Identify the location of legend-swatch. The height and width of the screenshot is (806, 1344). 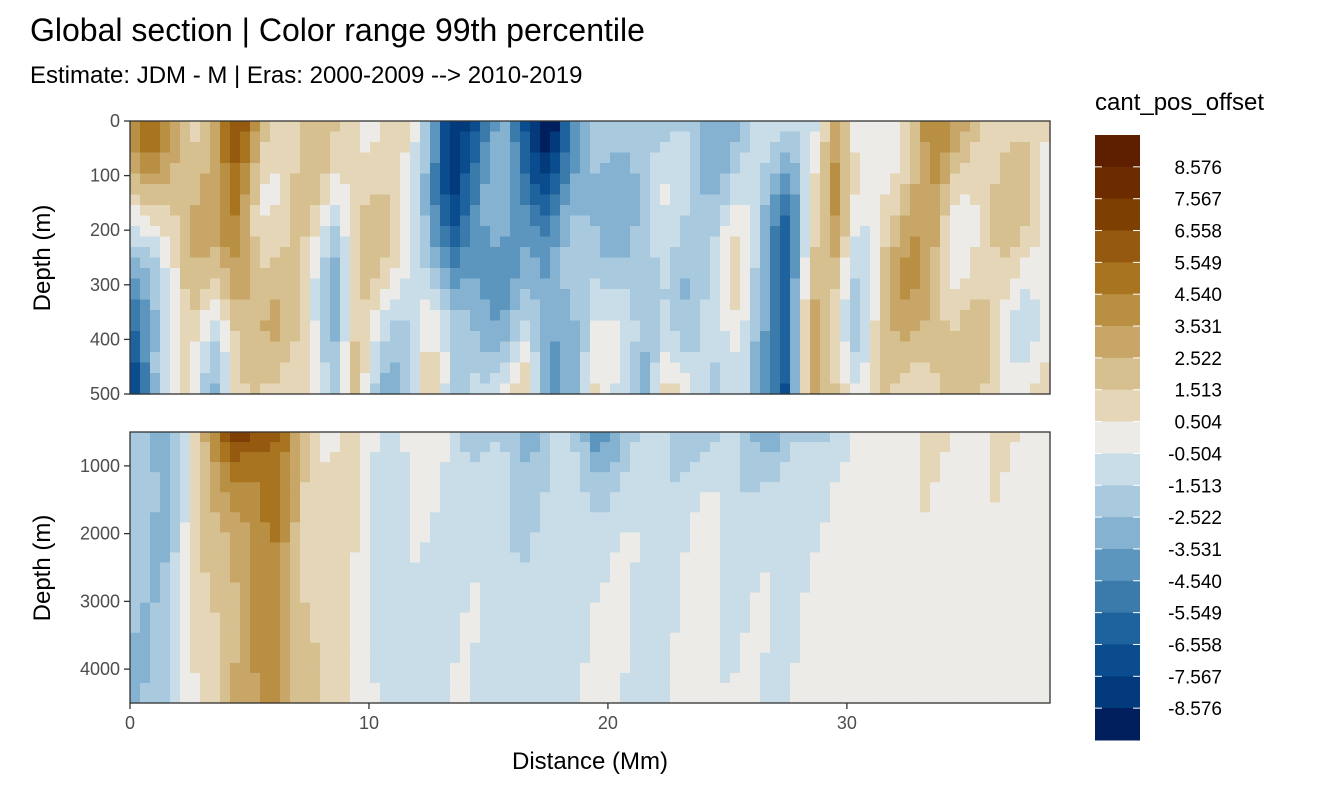
(1117, 437).